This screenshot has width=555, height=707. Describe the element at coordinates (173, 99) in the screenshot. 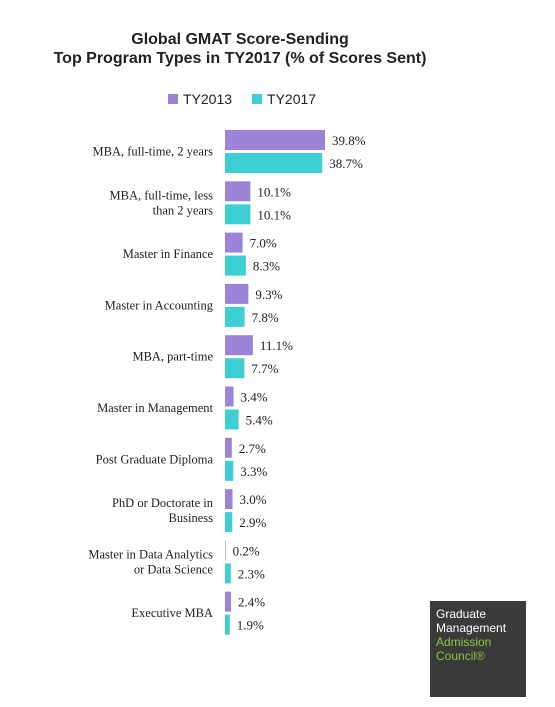

I see `legend-swatch-ty2013` at that location.